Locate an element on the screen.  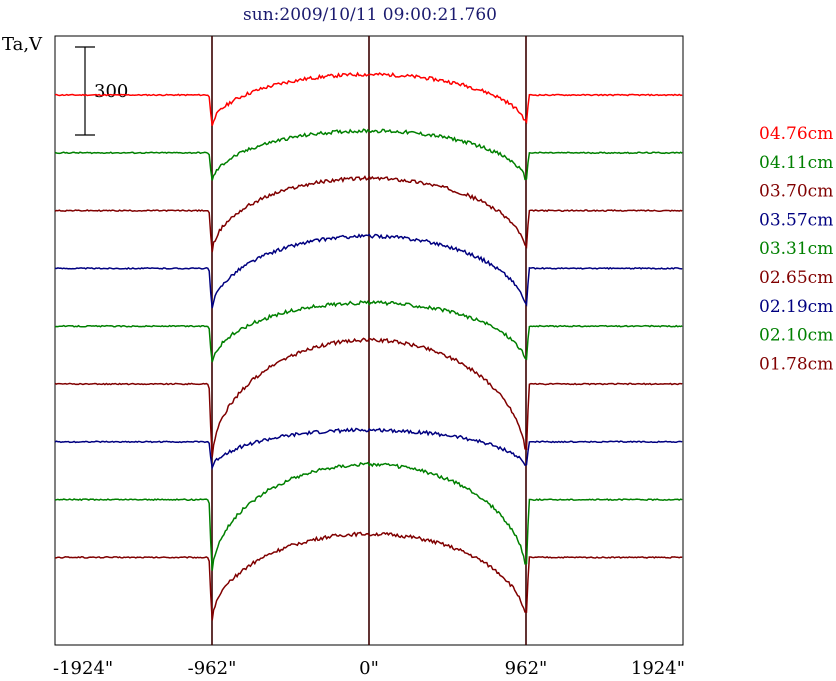
x-tick-label: -1924" is located at coordinates (83, 668).